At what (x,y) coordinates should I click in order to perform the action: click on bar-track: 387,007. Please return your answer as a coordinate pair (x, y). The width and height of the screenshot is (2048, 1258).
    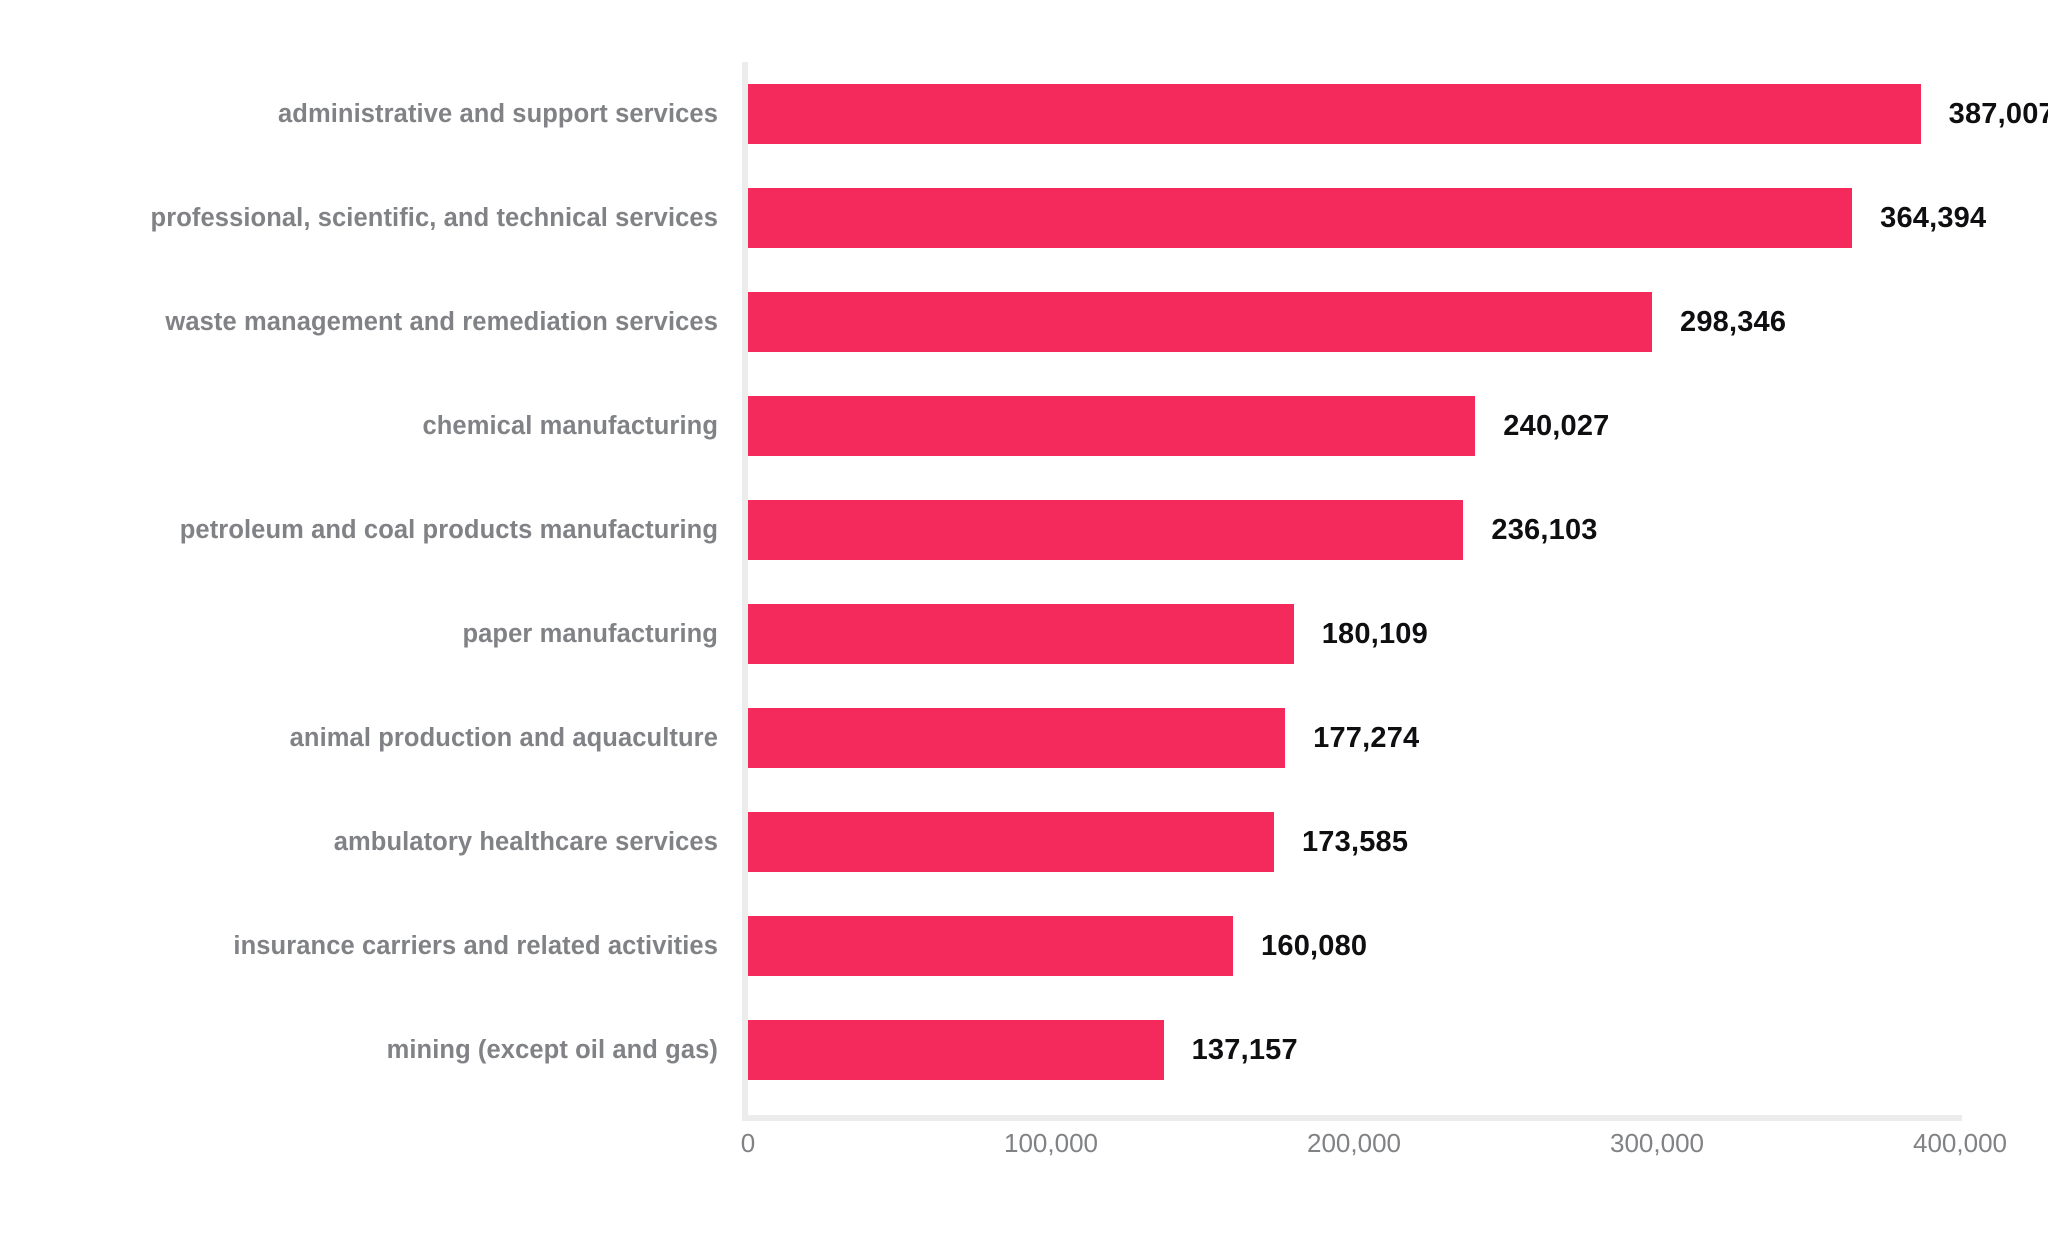
    Looking at the image, I should click on (1398, 114).